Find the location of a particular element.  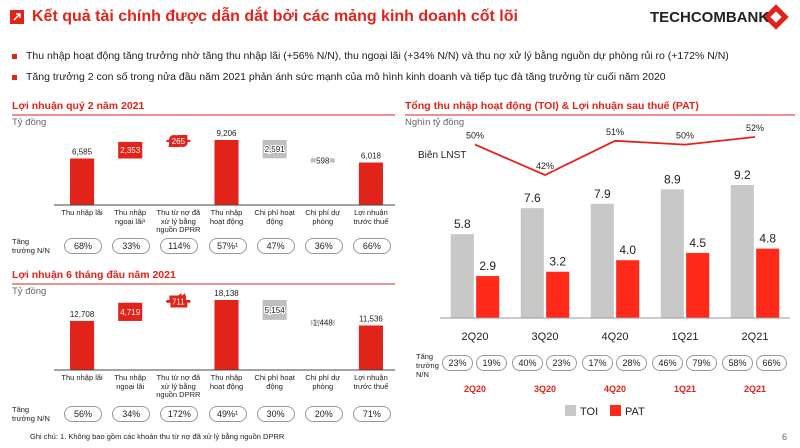

x-tick-label: 2Q20 is located at coordinates (475, 337).